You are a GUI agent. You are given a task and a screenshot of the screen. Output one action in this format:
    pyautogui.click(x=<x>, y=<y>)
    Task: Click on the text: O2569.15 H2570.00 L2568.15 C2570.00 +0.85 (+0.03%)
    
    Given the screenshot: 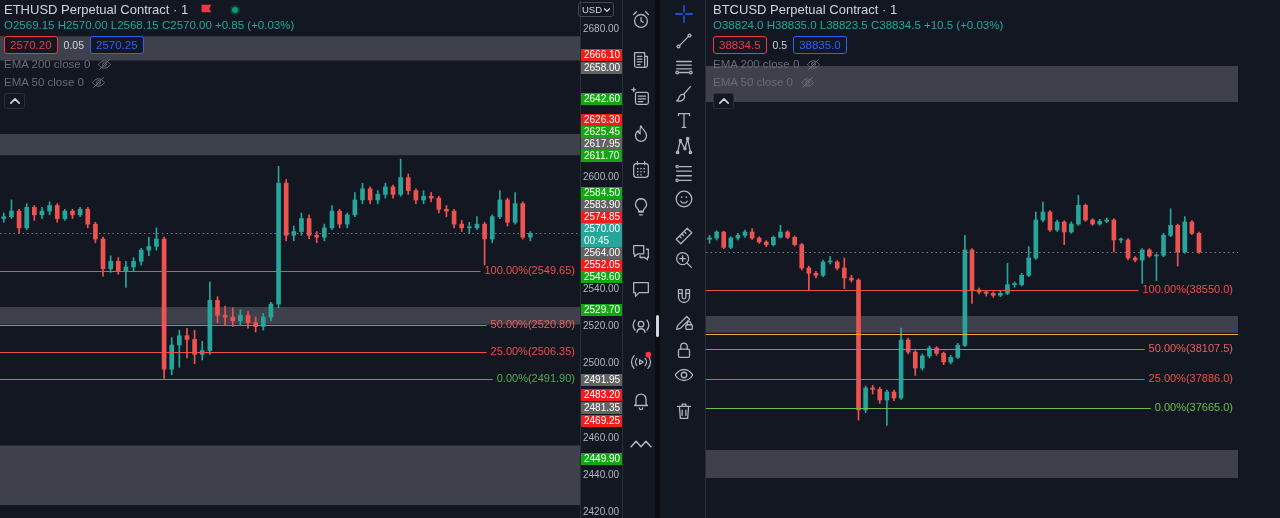 What is the action you would take?
    pyautogui.click(x=149, y=25)
    